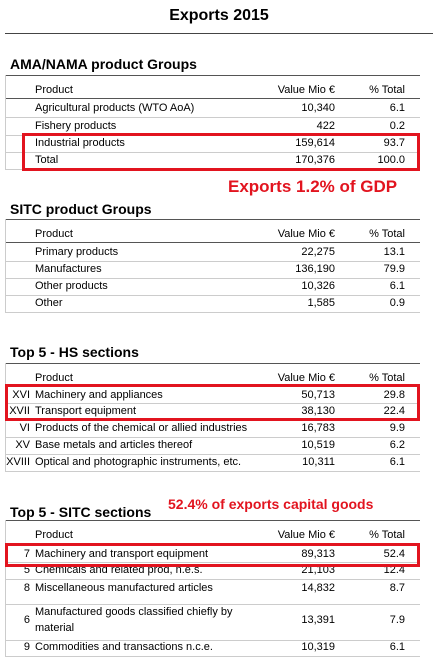 The height and width of the screenshot is (663, 438). Describe the element at coordinates (71, 286) in the screenshot. I see `row-product: Other products` at that location.